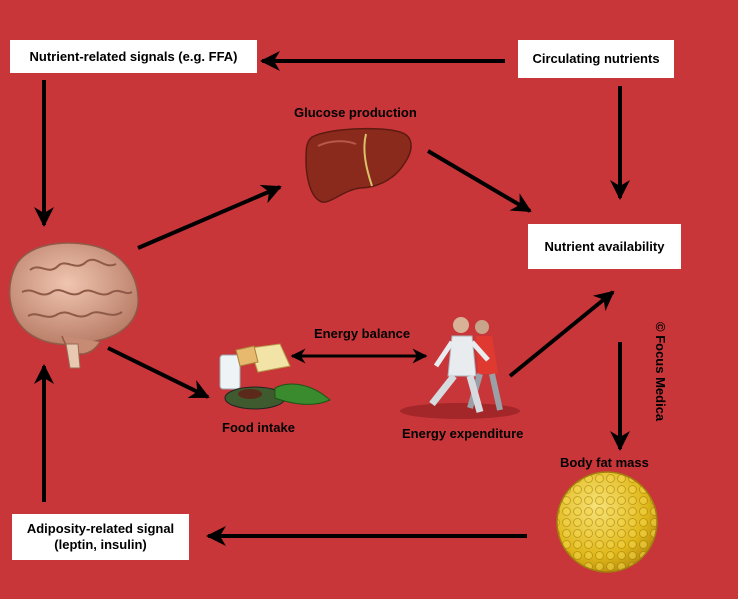 The image size is (738, 599). Describe the element at coordinates (358, 165) in the screenshot. I see `liver-icon` at that location.